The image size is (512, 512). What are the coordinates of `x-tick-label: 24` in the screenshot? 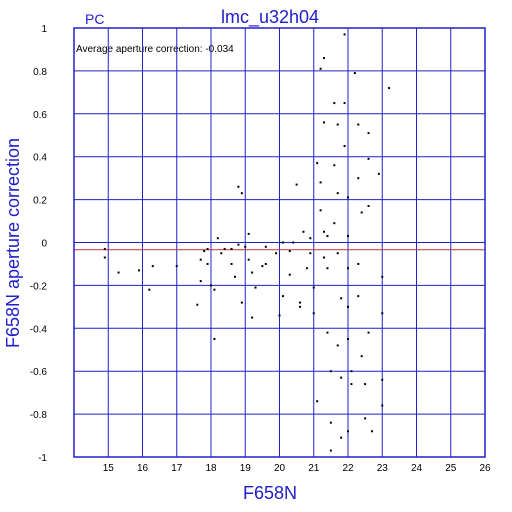 It's located at (417, 468).